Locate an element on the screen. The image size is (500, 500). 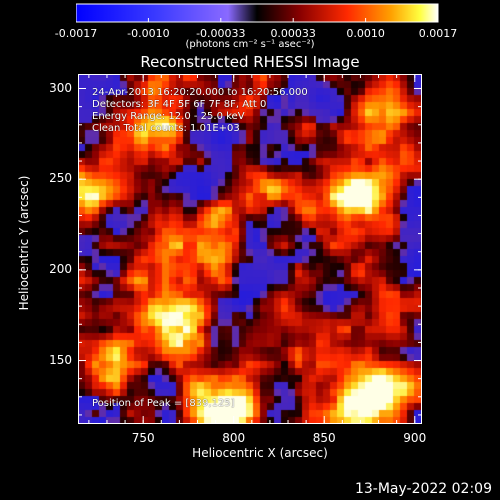
x-tick-label: 800 is located at coordinates (234, 438).